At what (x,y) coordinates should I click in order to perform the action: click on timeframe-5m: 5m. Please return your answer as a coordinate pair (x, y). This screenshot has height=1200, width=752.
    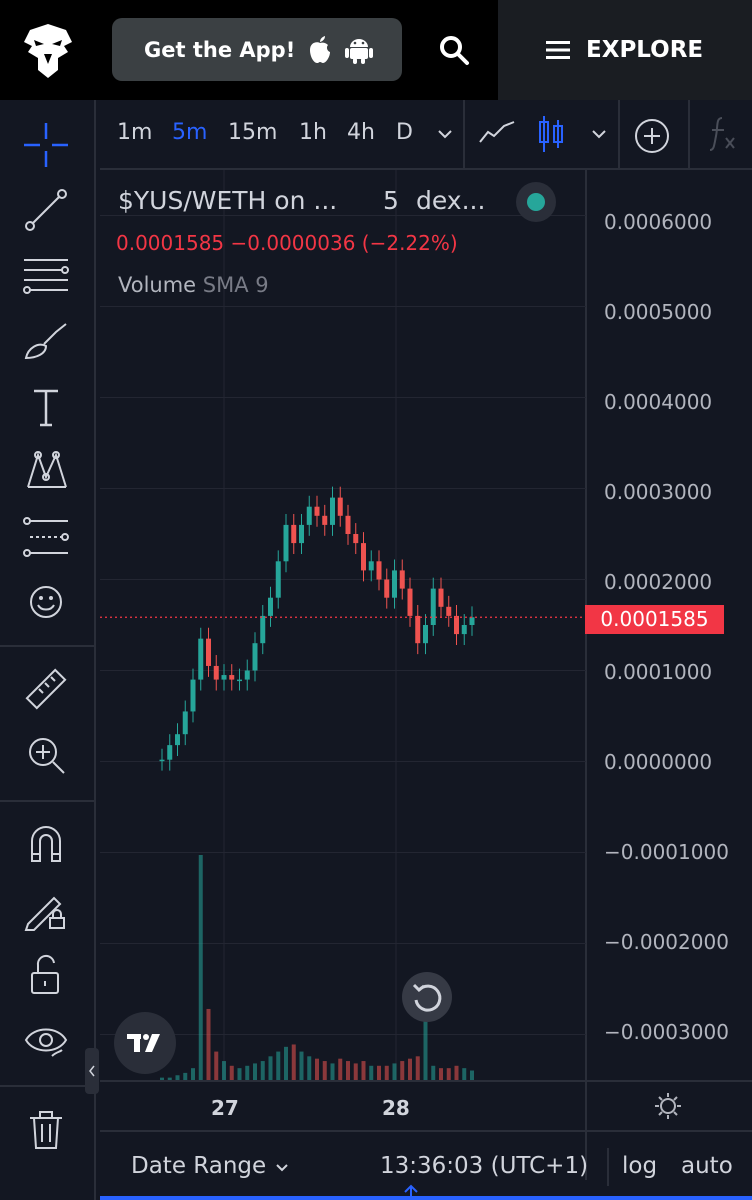
    Looking at the image, I should click on (190, 132).